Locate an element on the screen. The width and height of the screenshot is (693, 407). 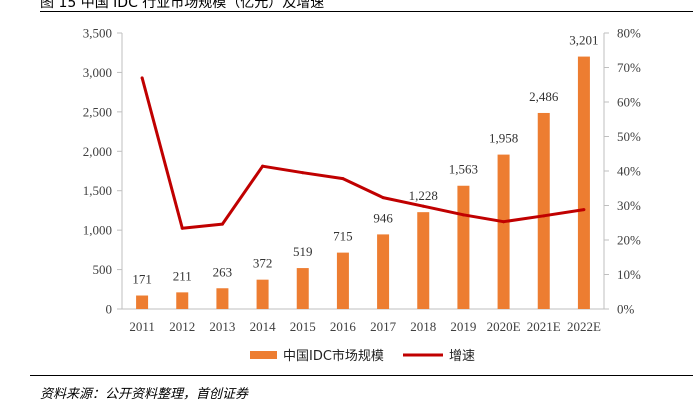
data-label: 1,958 is located at coordinates (503, 138).